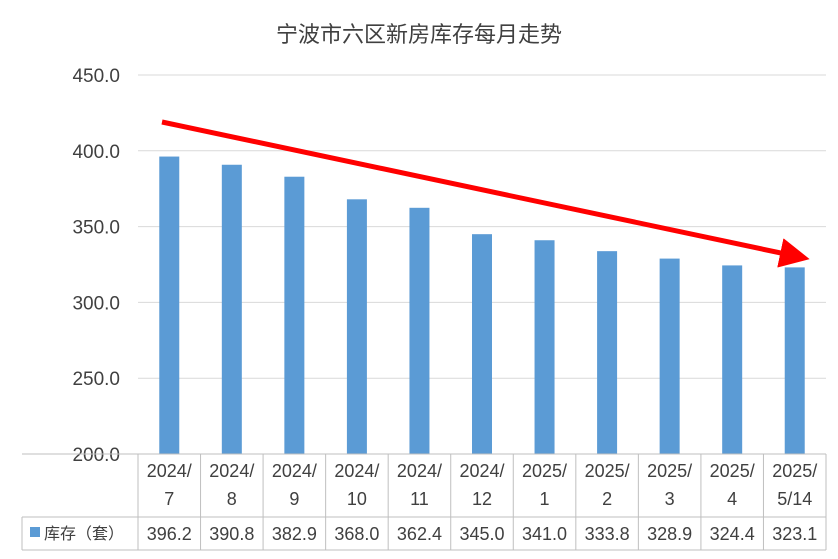  I want to click on x-tick-label: 2025/2, so click(607, 485).